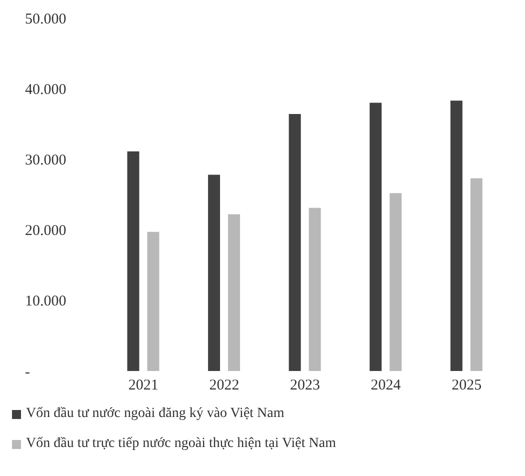 This screenshot has height=476, width=525. What do you see at coordinates (224, 386) in the screenshot?
I see `x-tick-label: 2022` at bounding box center [224, 386].